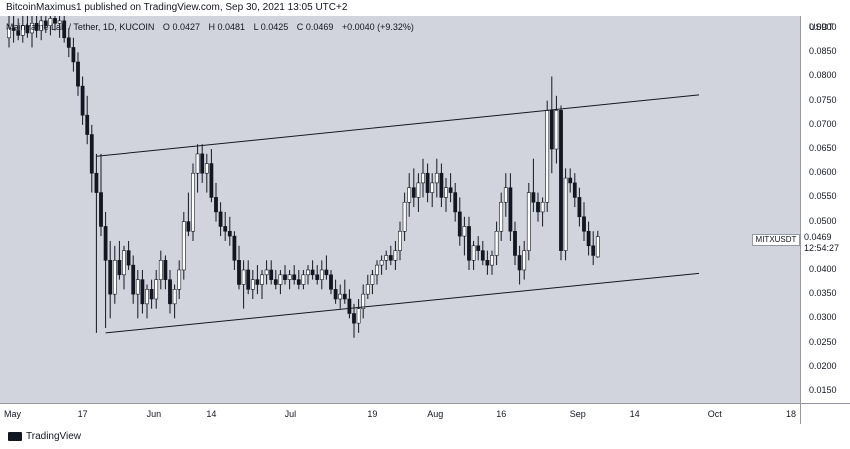  Describe the element at coordinates (400, 413) in the screenshot. I see `time-axis: May 17 Jun 14 Jul 19 Aug 16 Sep 14 Oct 18` at that location.